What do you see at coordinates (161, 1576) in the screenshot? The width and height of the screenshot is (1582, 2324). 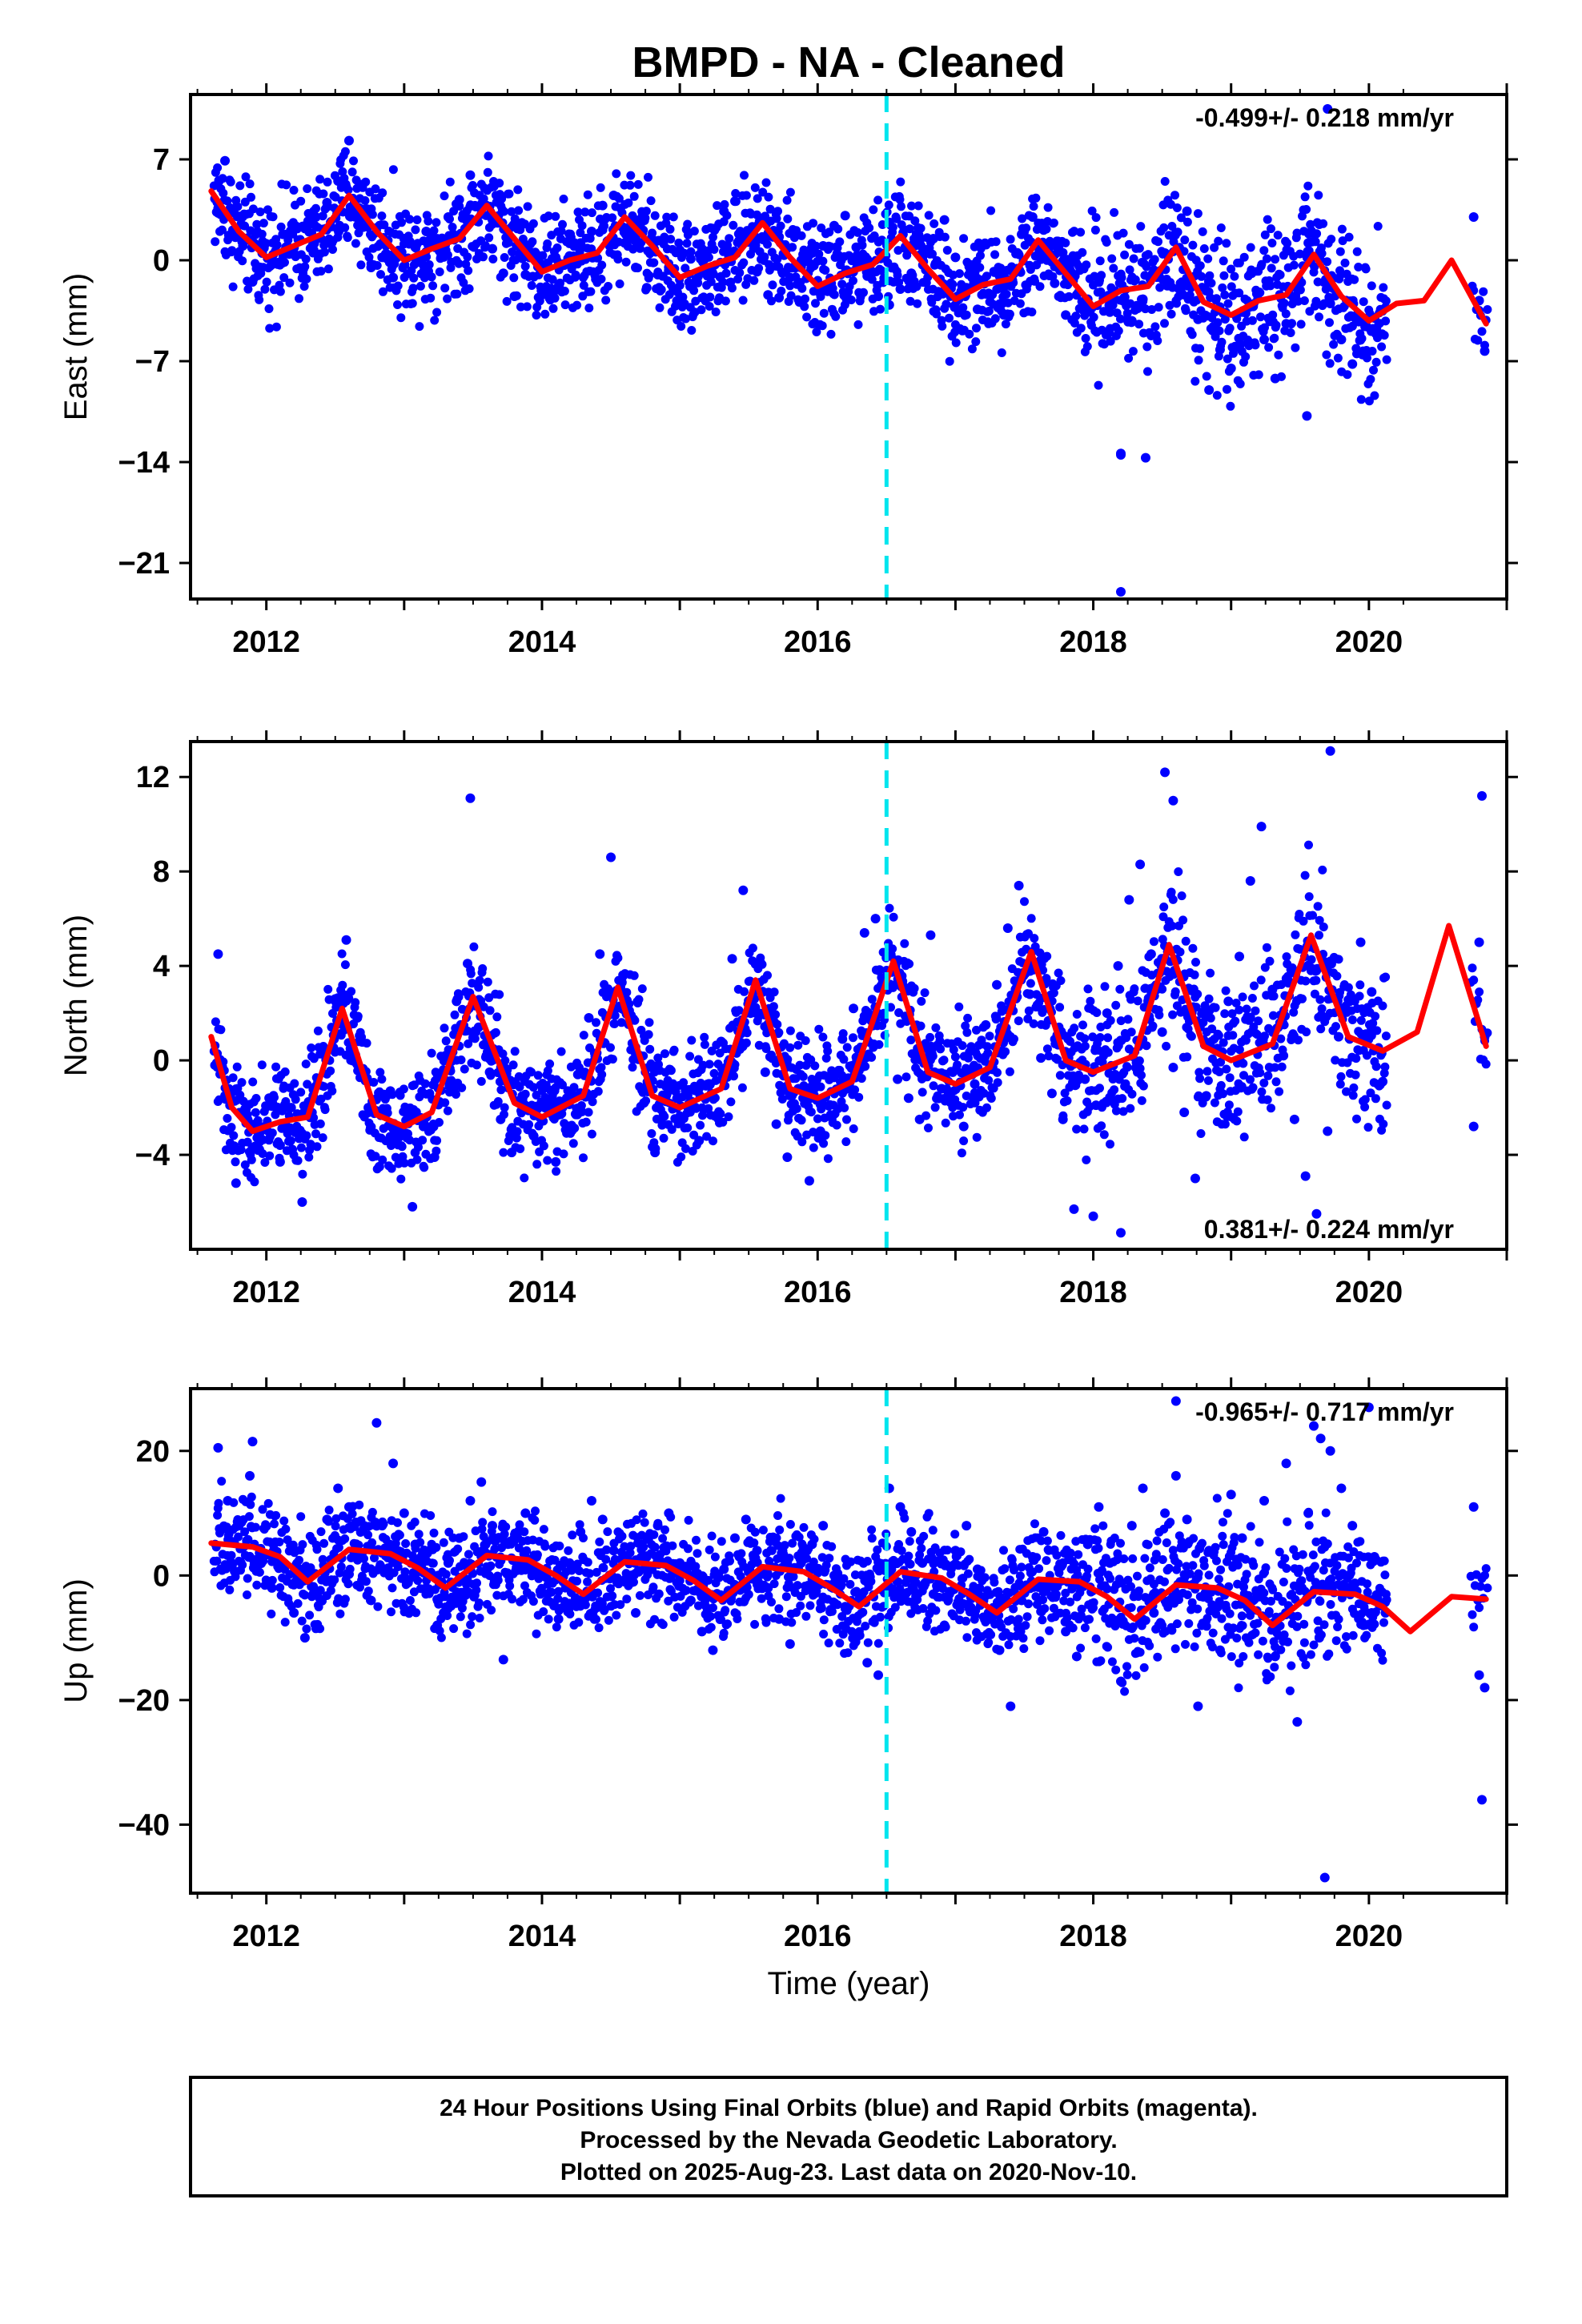 I see `y-tick-label: 0` at bounding box center [161, 1576].